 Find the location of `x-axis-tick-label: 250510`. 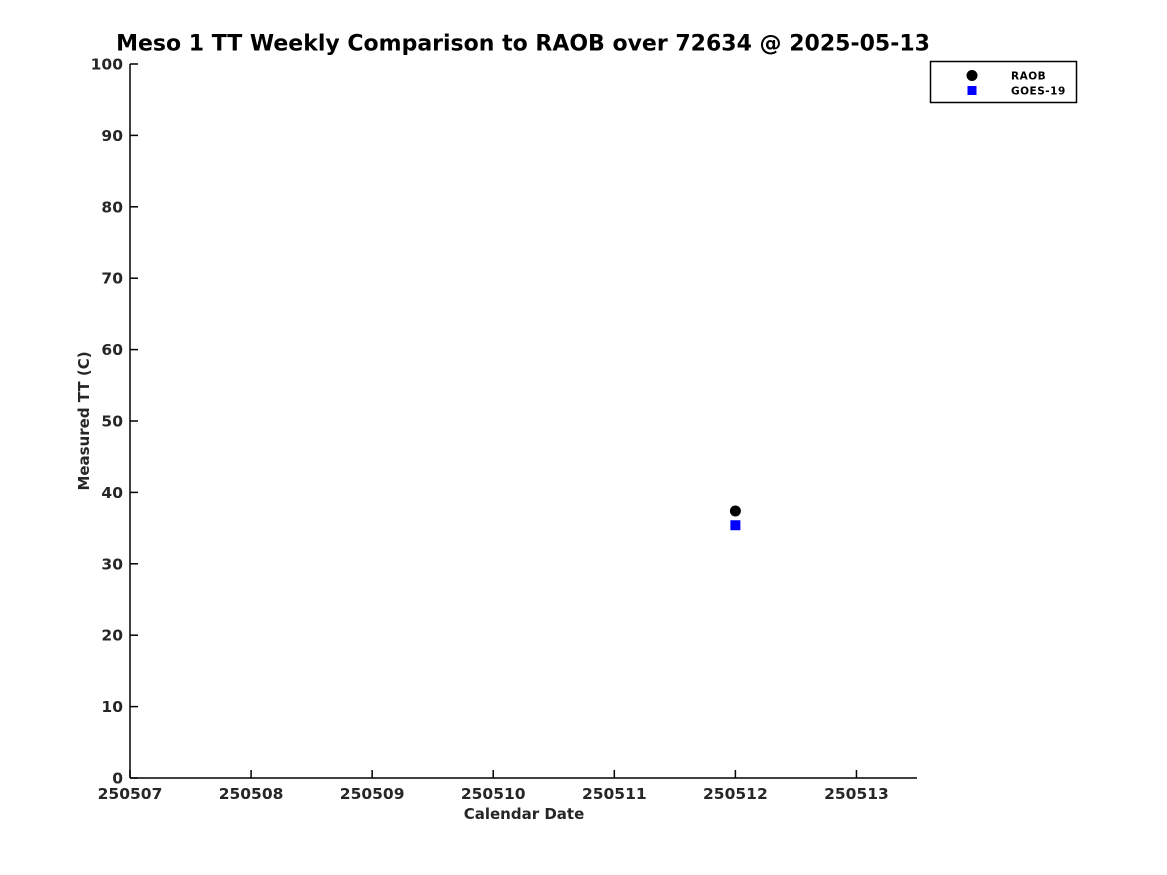

x-axis-tick-label: 250510 is located at coordinates (493, 794).